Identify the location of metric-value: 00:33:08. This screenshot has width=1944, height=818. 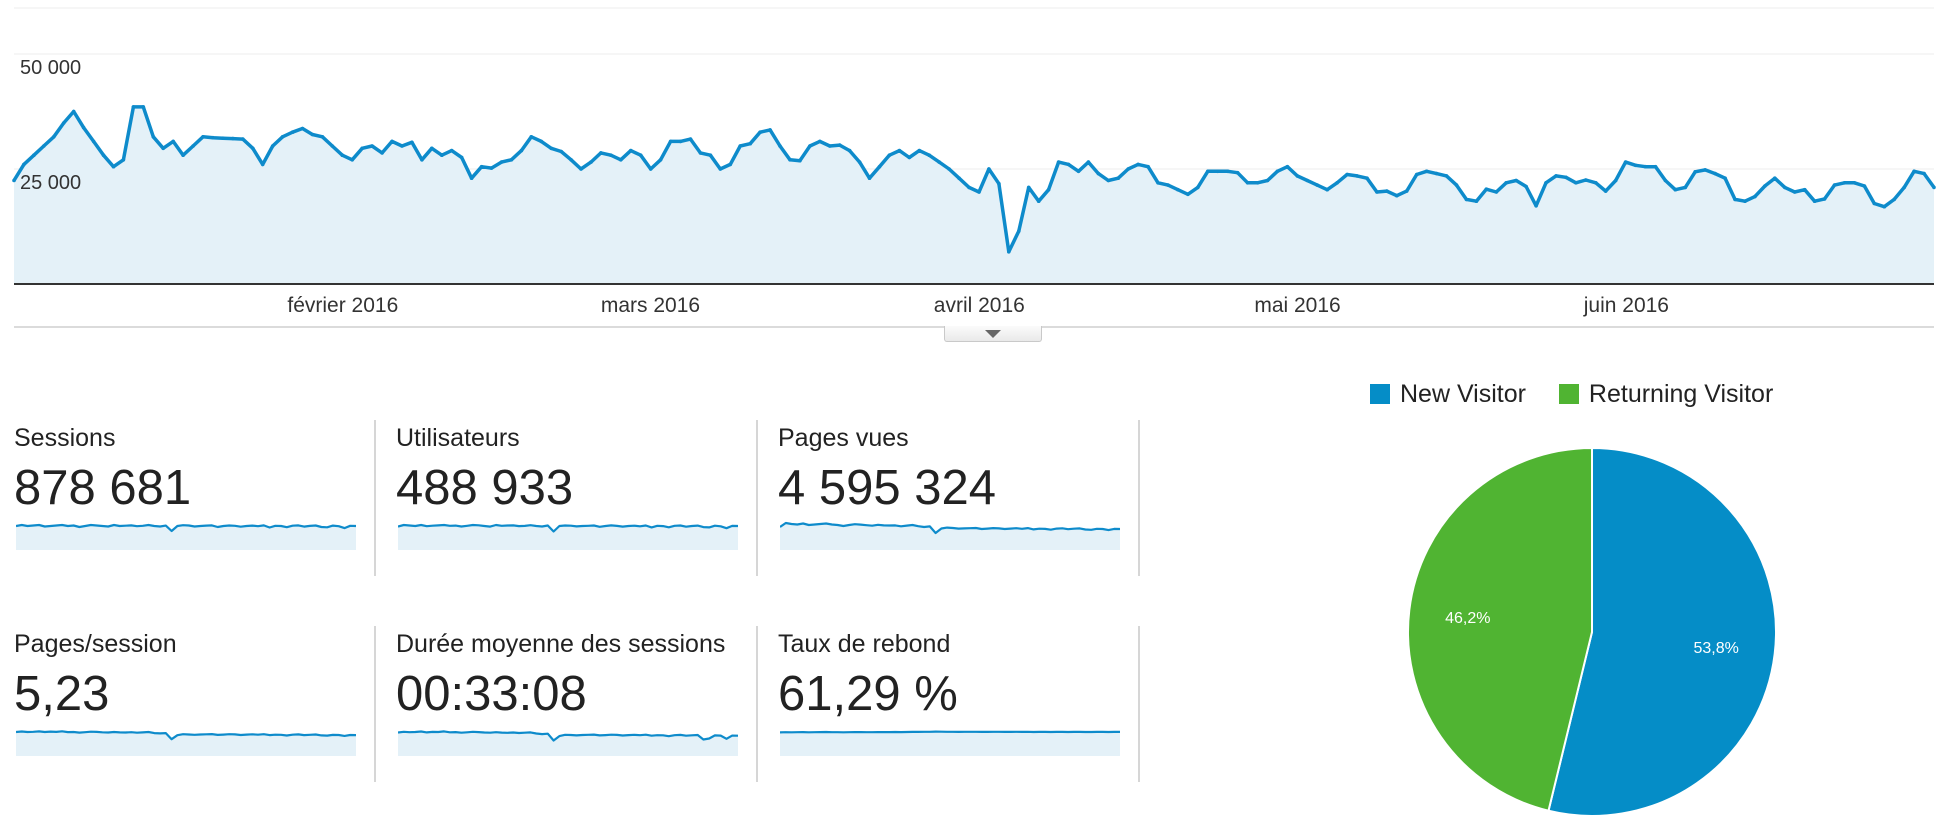
(491, 694).